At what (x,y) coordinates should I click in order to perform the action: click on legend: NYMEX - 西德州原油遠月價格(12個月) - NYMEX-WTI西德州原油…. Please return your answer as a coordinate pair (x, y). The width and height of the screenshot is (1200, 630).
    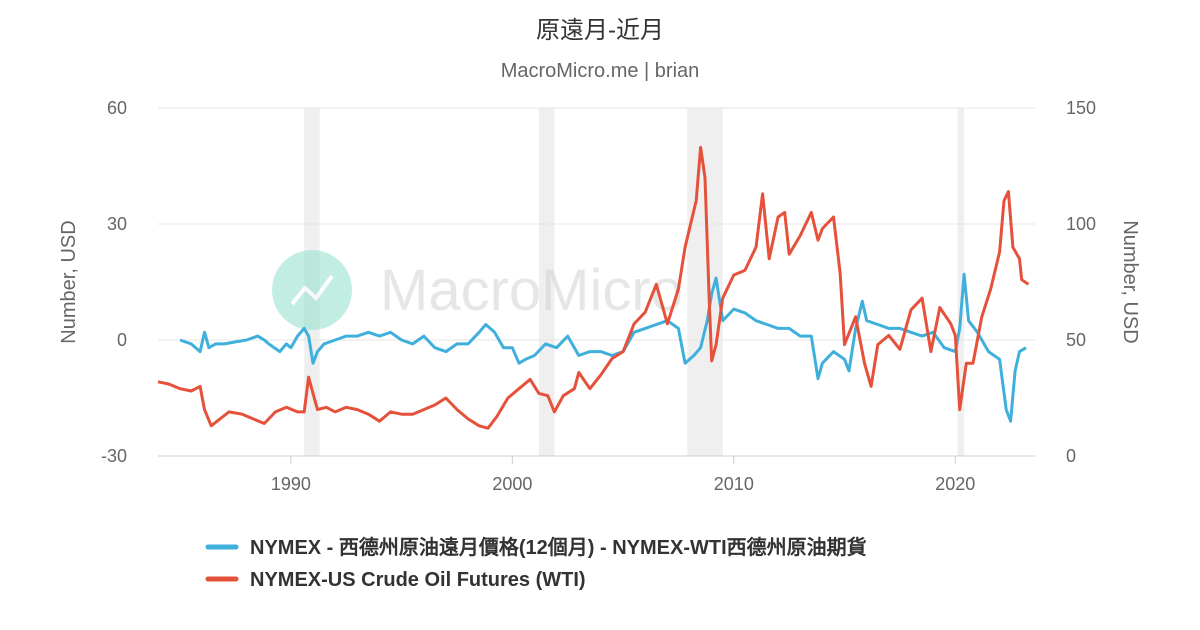
    Looking at the image, I should click on (536, 563).